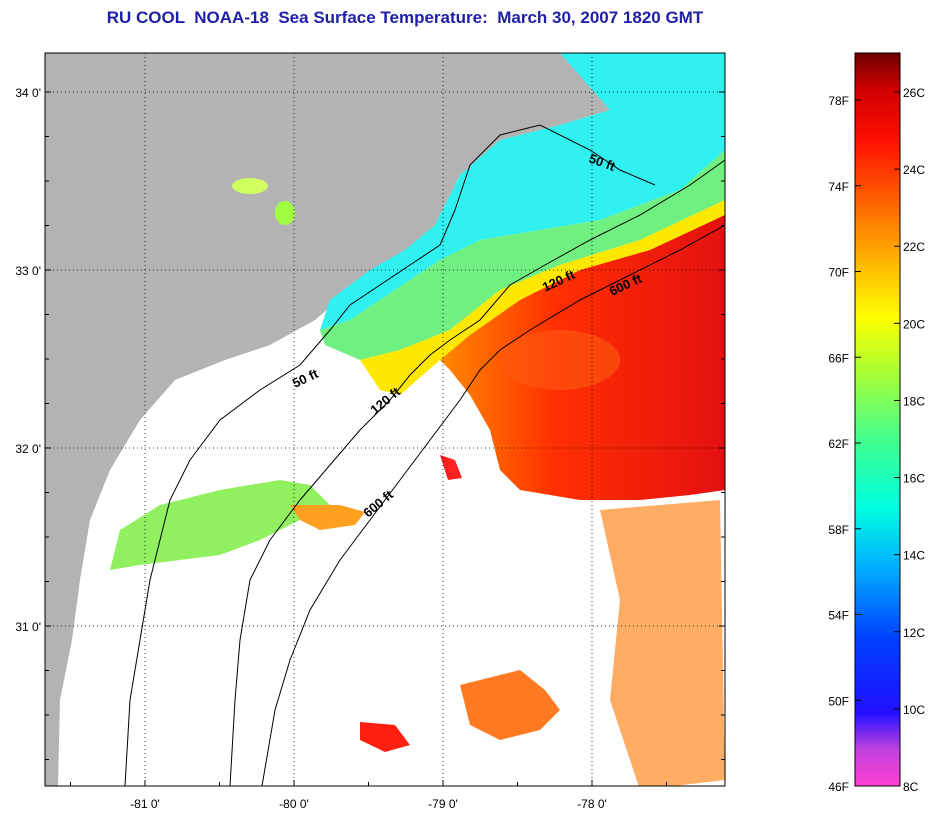 This screenshot has height=817, width=928. Describe the element at coordinates (28, 271) in the screenshot. I see `lat-tick-label: 33 0'` at that location.